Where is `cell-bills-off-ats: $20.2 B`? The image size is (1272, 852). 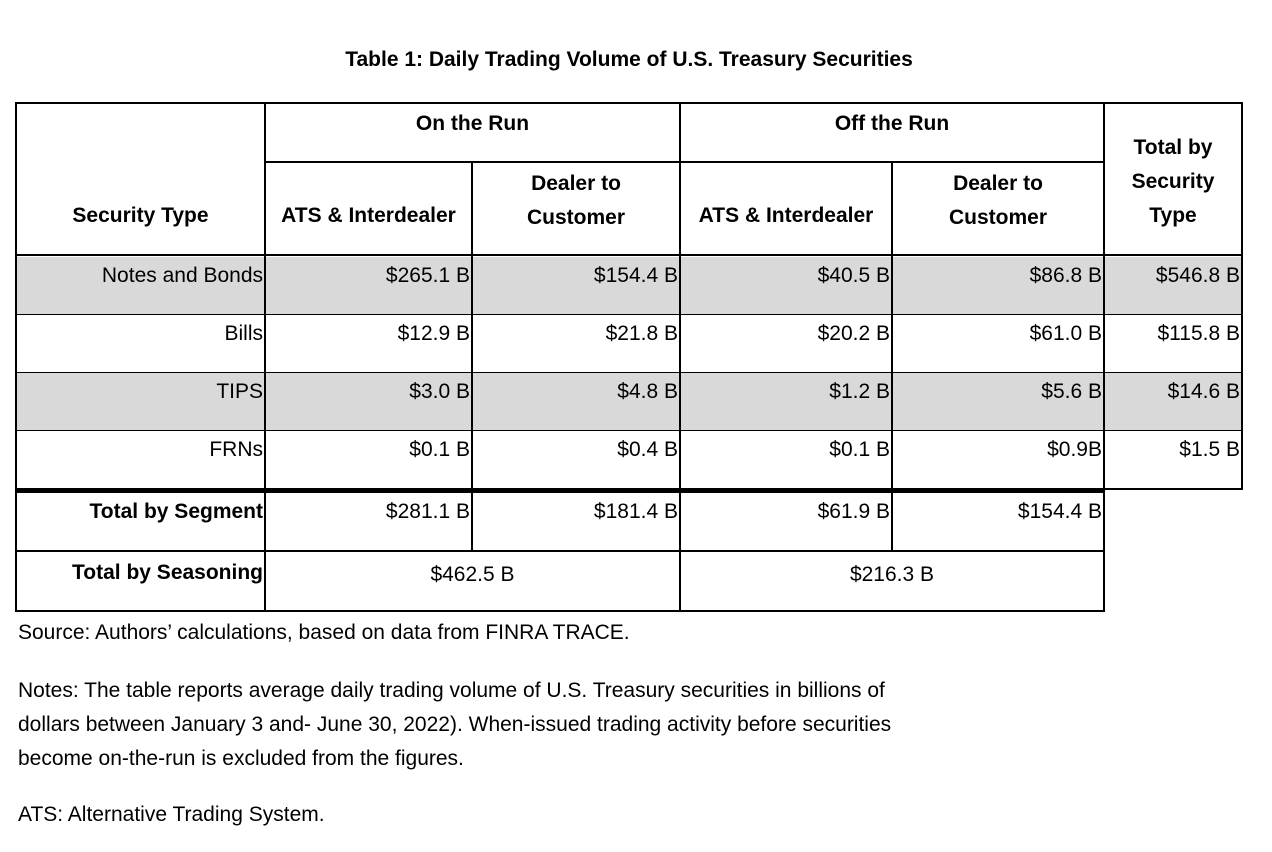
cell-bills-off-ats: $20.2 B is located at coordinates (853, 333).